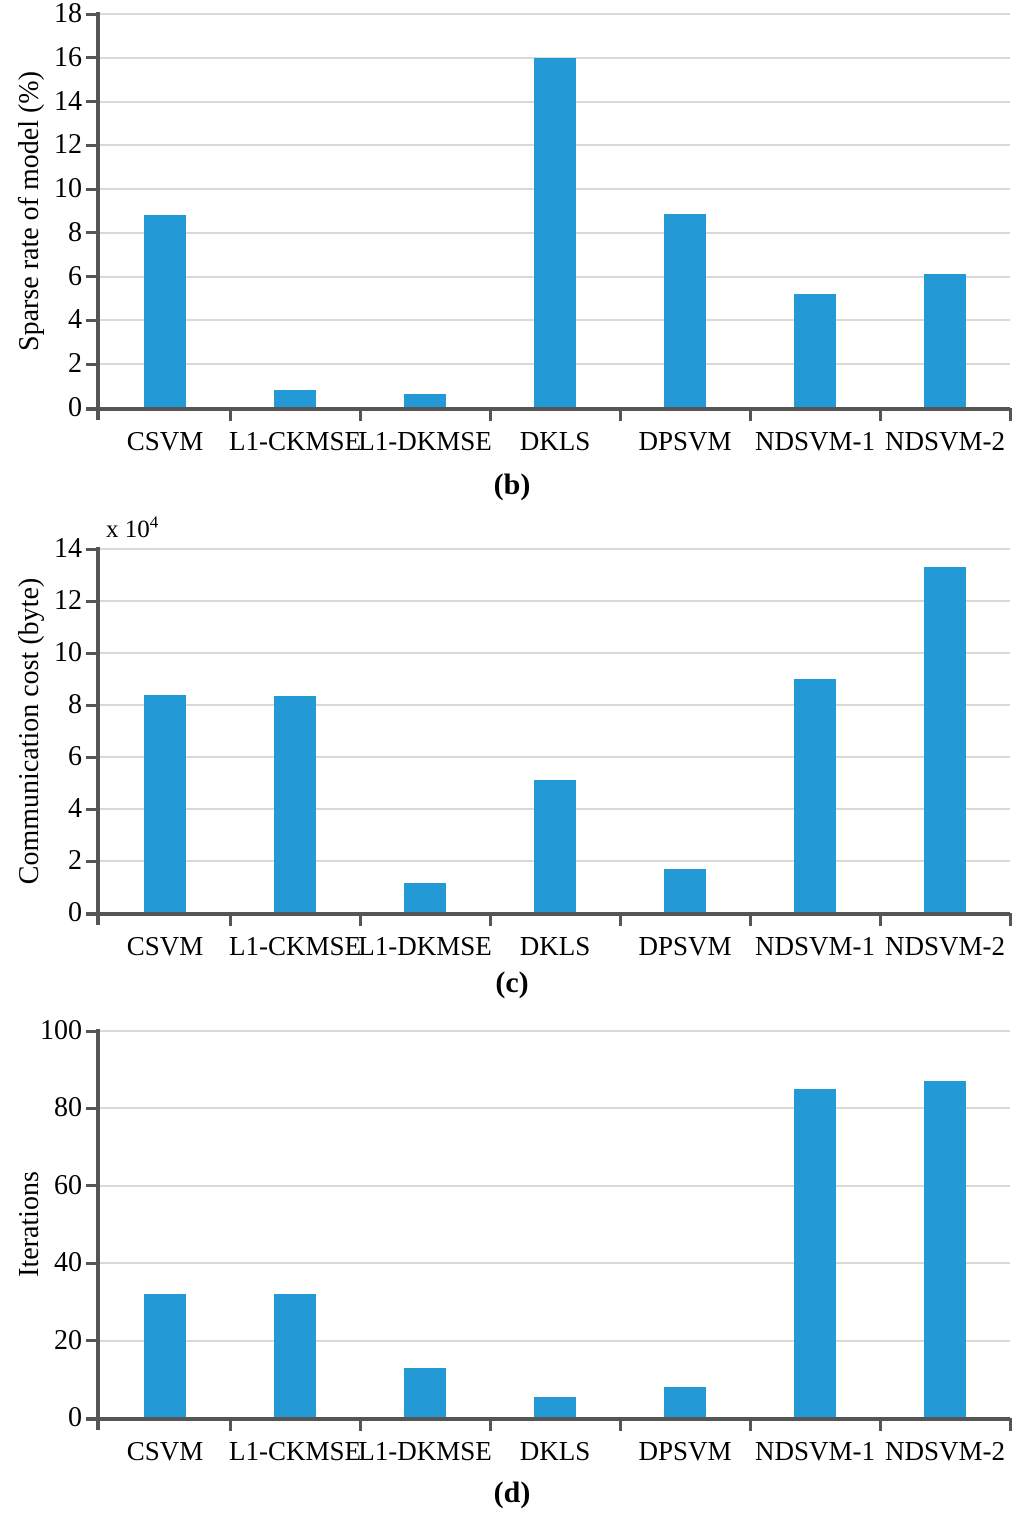  I want to click on x-category-label-CSVM: CSVM, so click(165, 1451).